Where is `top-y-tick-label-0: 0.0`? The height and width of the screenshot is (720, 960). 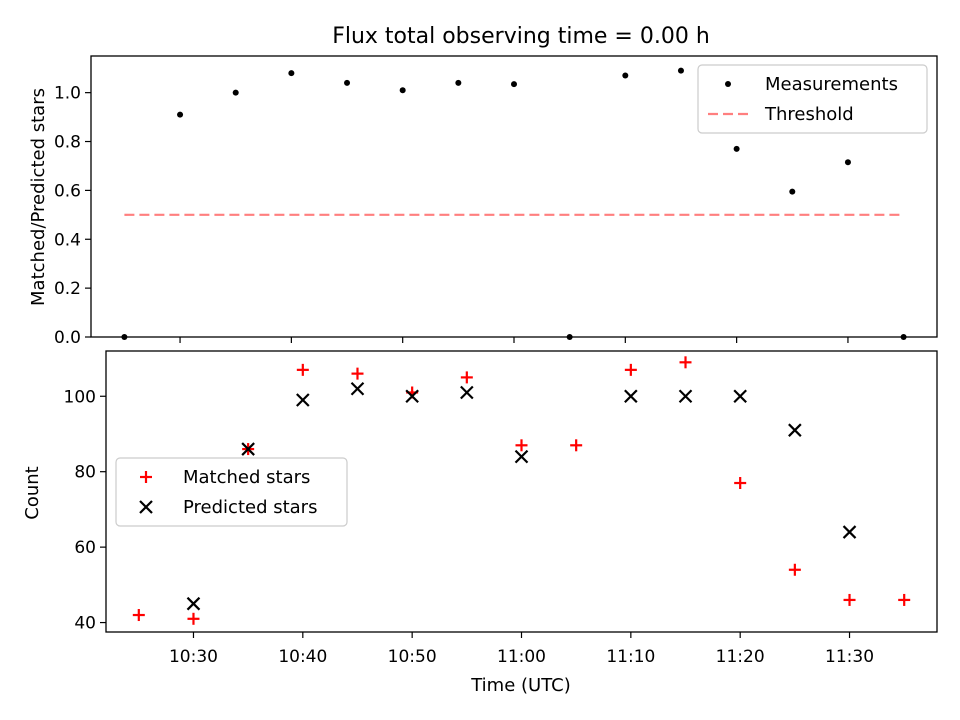
top-y-tick-label-0: 0.0 is located at coordinates (67, 338).